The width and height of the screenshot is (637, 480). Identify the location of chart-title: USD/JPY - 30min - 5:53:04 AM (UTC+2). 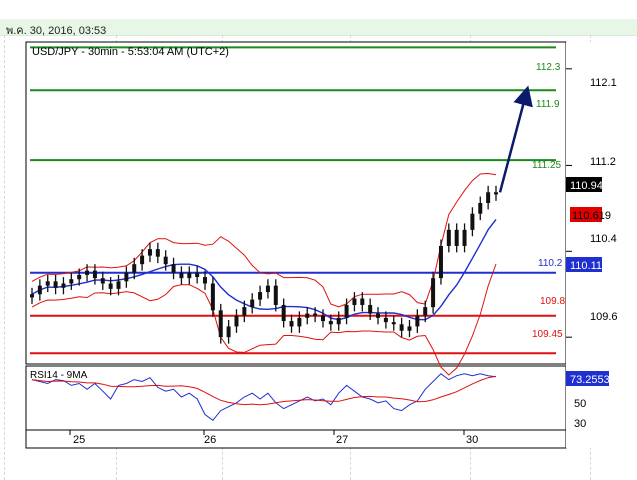
(130, 52).